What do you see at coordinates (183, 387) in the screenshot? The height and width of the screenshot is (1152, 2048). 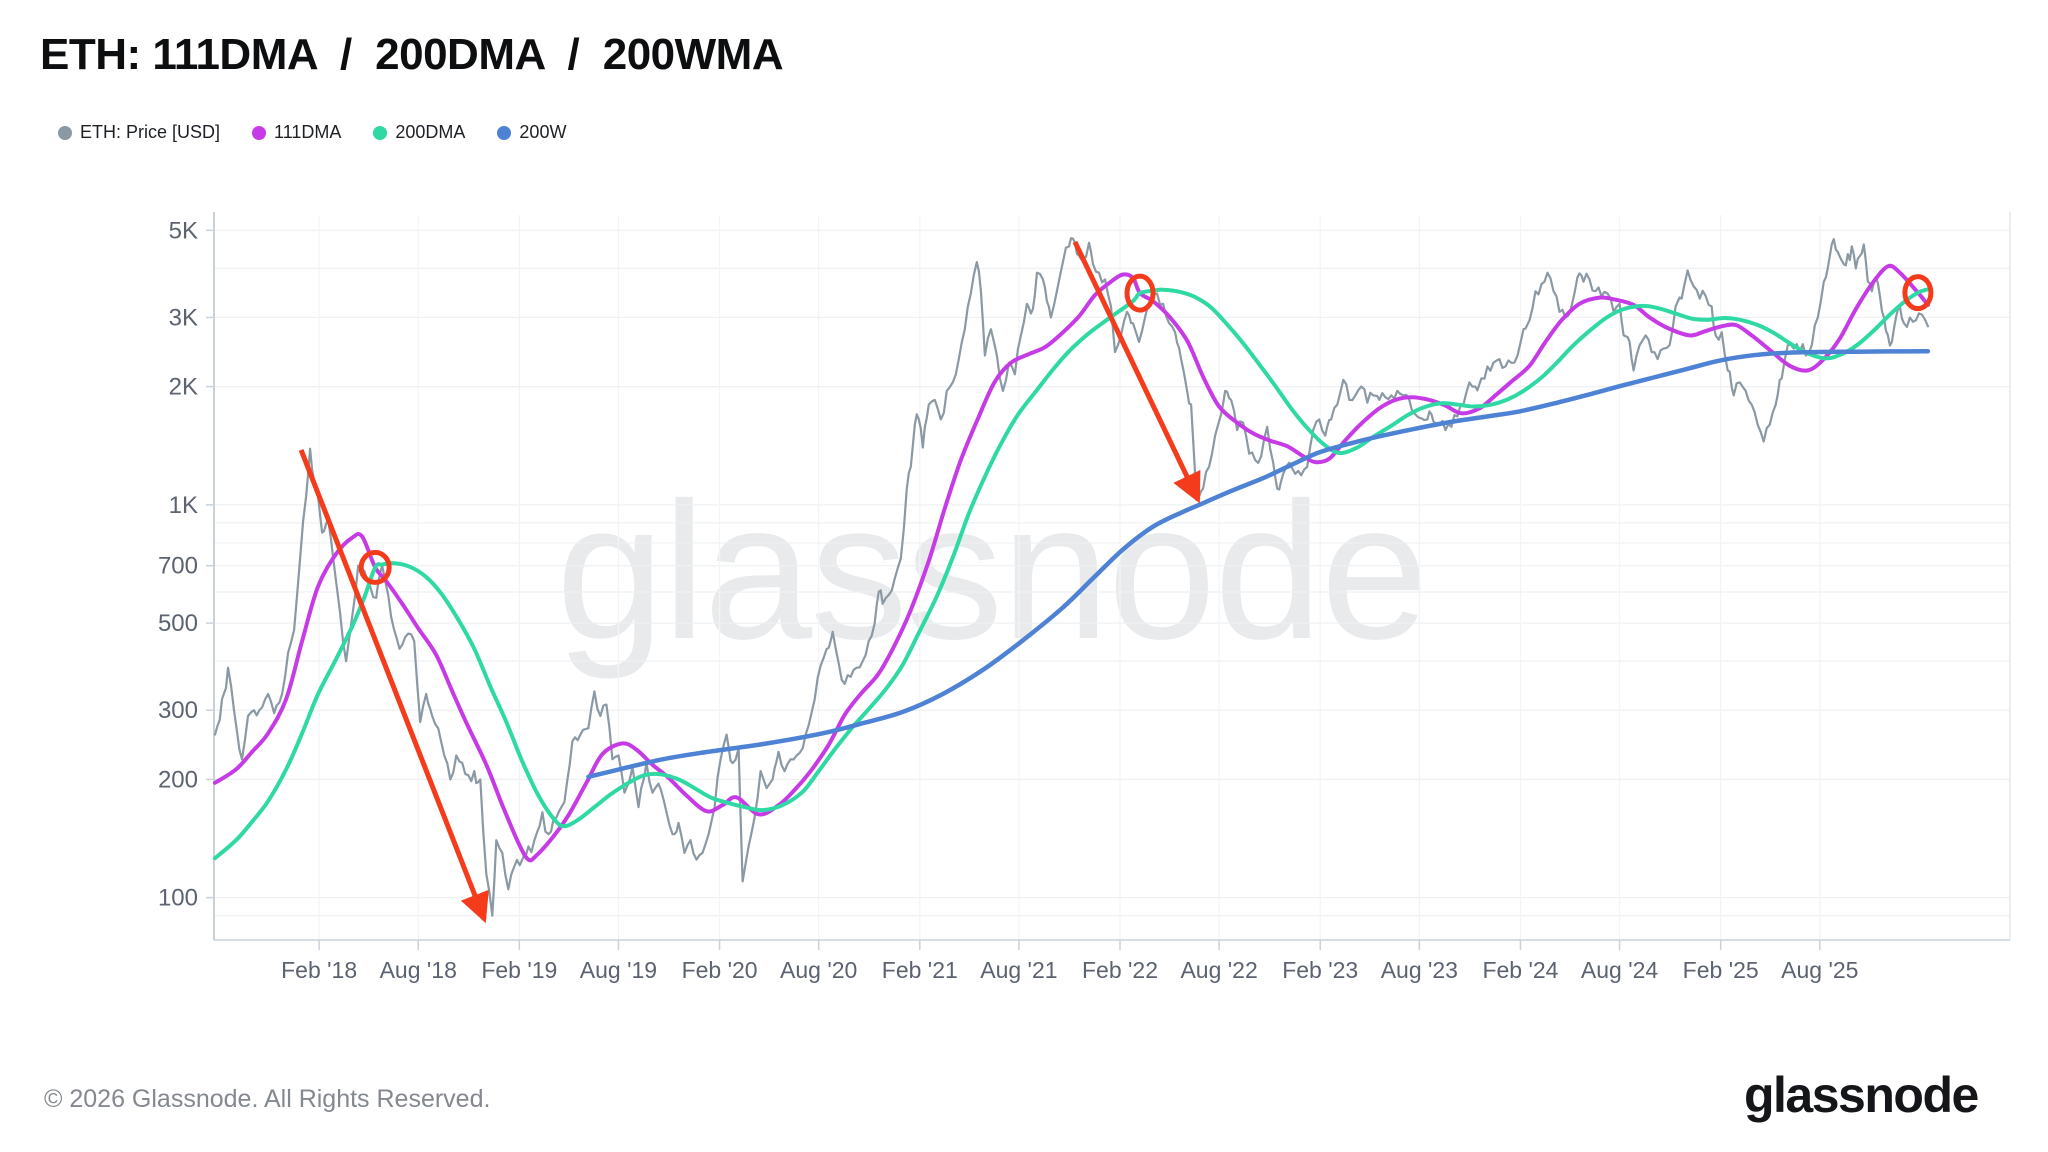 I see `y-axis-label: 2K` at bounding box center [183, 387].